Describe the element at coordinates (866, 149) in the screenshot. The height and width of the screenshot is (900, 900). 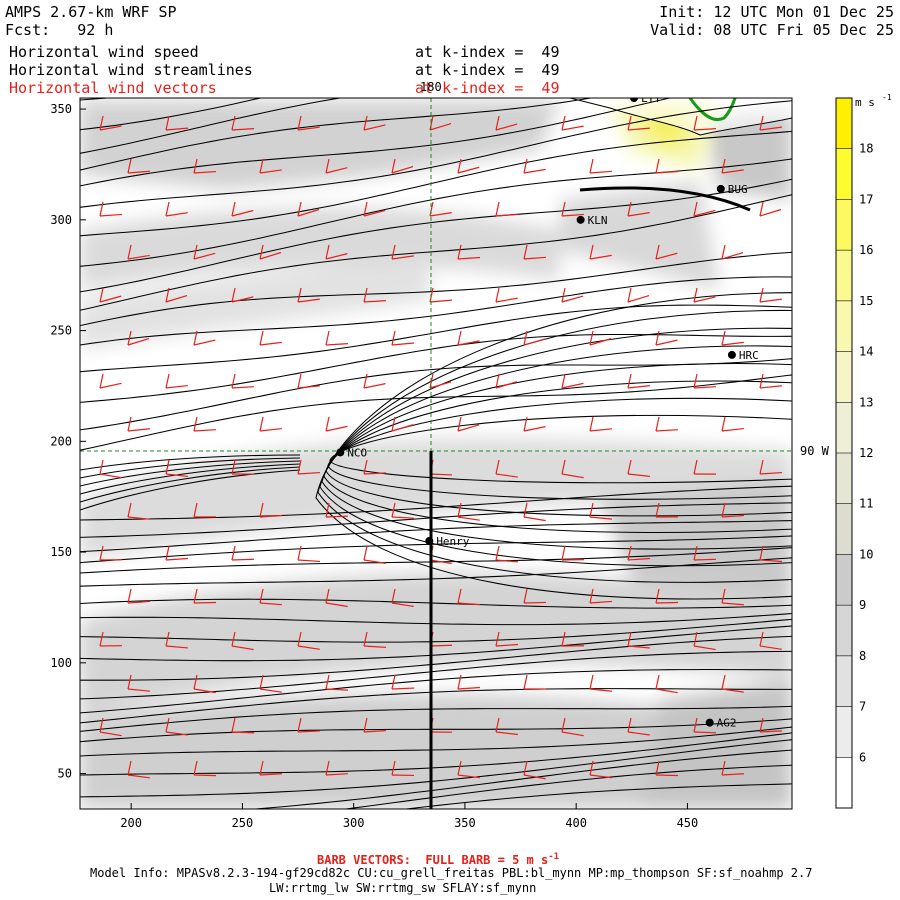
I see `colorbar-level-label: 18` at that location.